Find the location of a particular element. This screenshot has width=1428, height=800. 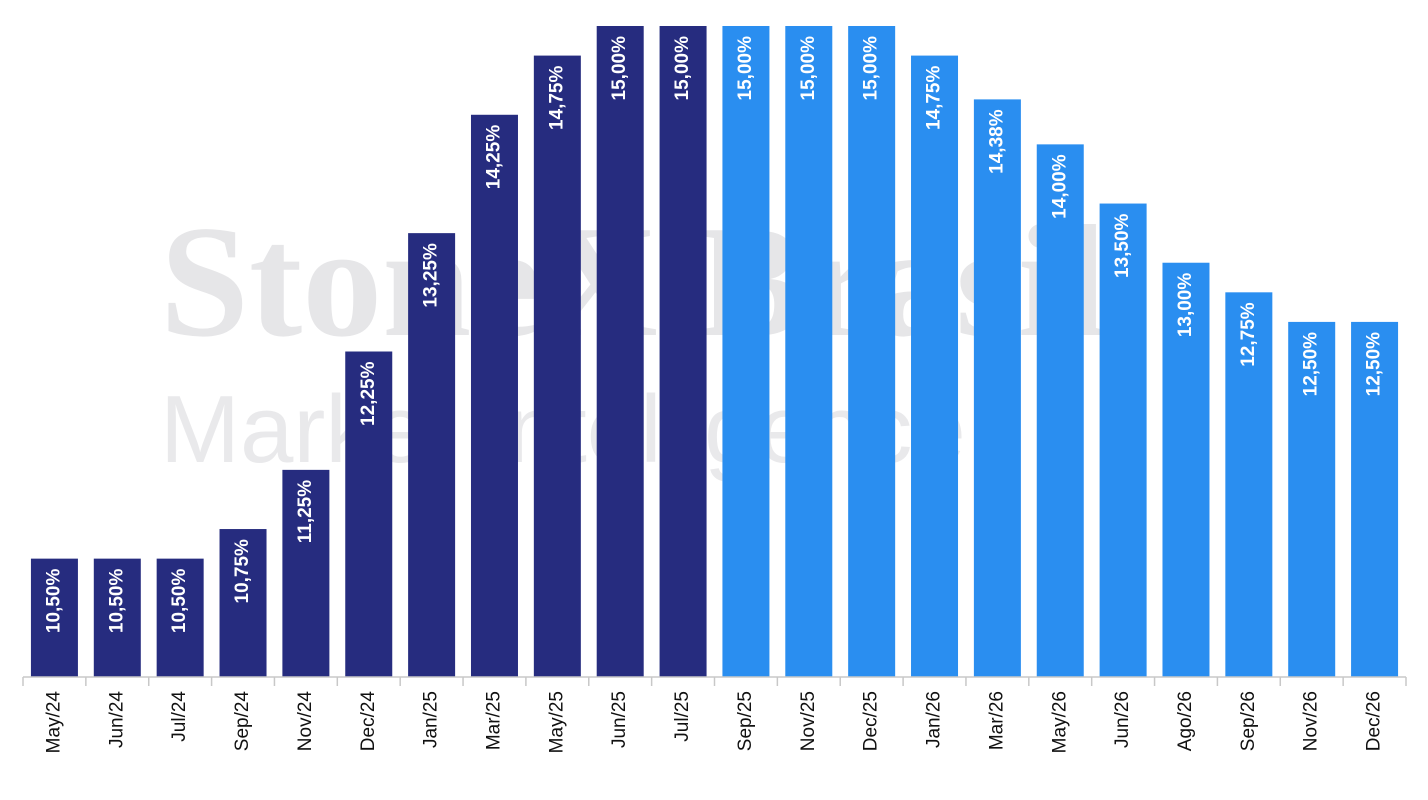

x-tick-label: Jul/24 is located at coordinates (179, 716).